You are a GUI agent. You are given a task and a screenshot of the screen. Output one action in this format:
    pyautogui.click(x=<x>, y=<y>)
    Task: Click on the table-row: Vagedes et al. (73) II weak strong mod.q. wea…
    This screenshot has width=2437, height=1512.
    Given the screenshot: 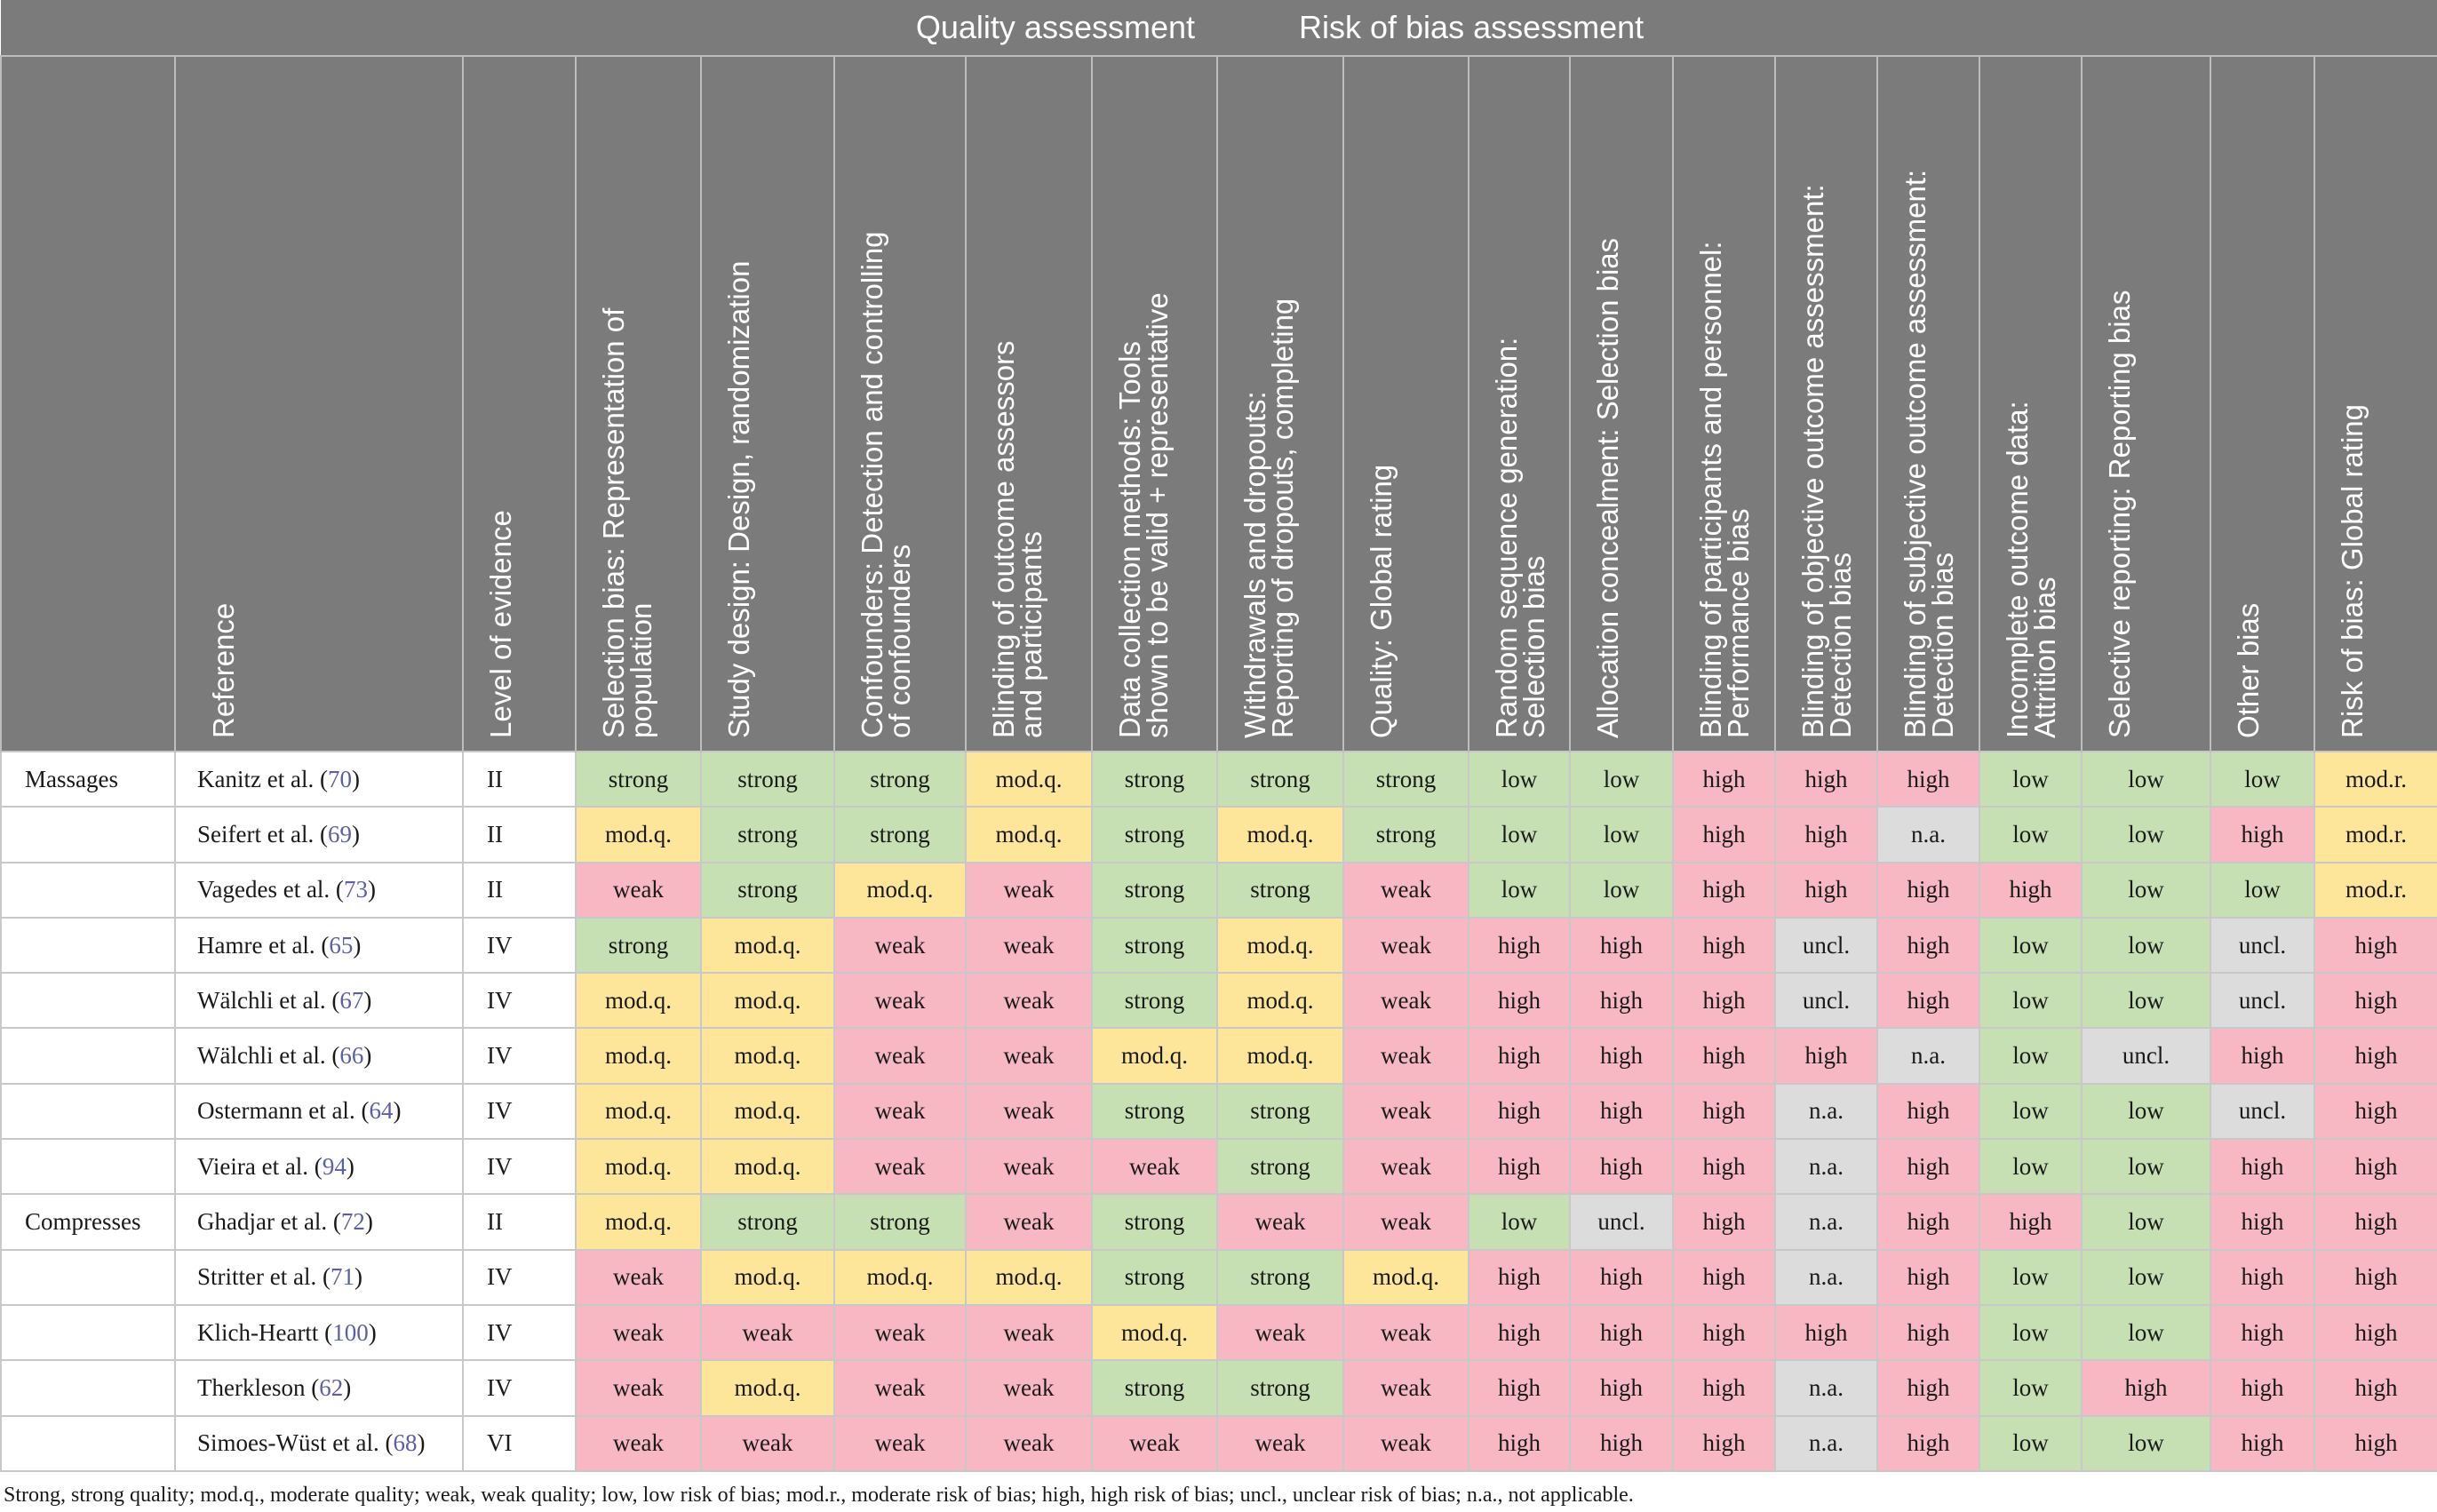 What is the action you would take?
    pyautogui.click(x=1218, y=890)
    